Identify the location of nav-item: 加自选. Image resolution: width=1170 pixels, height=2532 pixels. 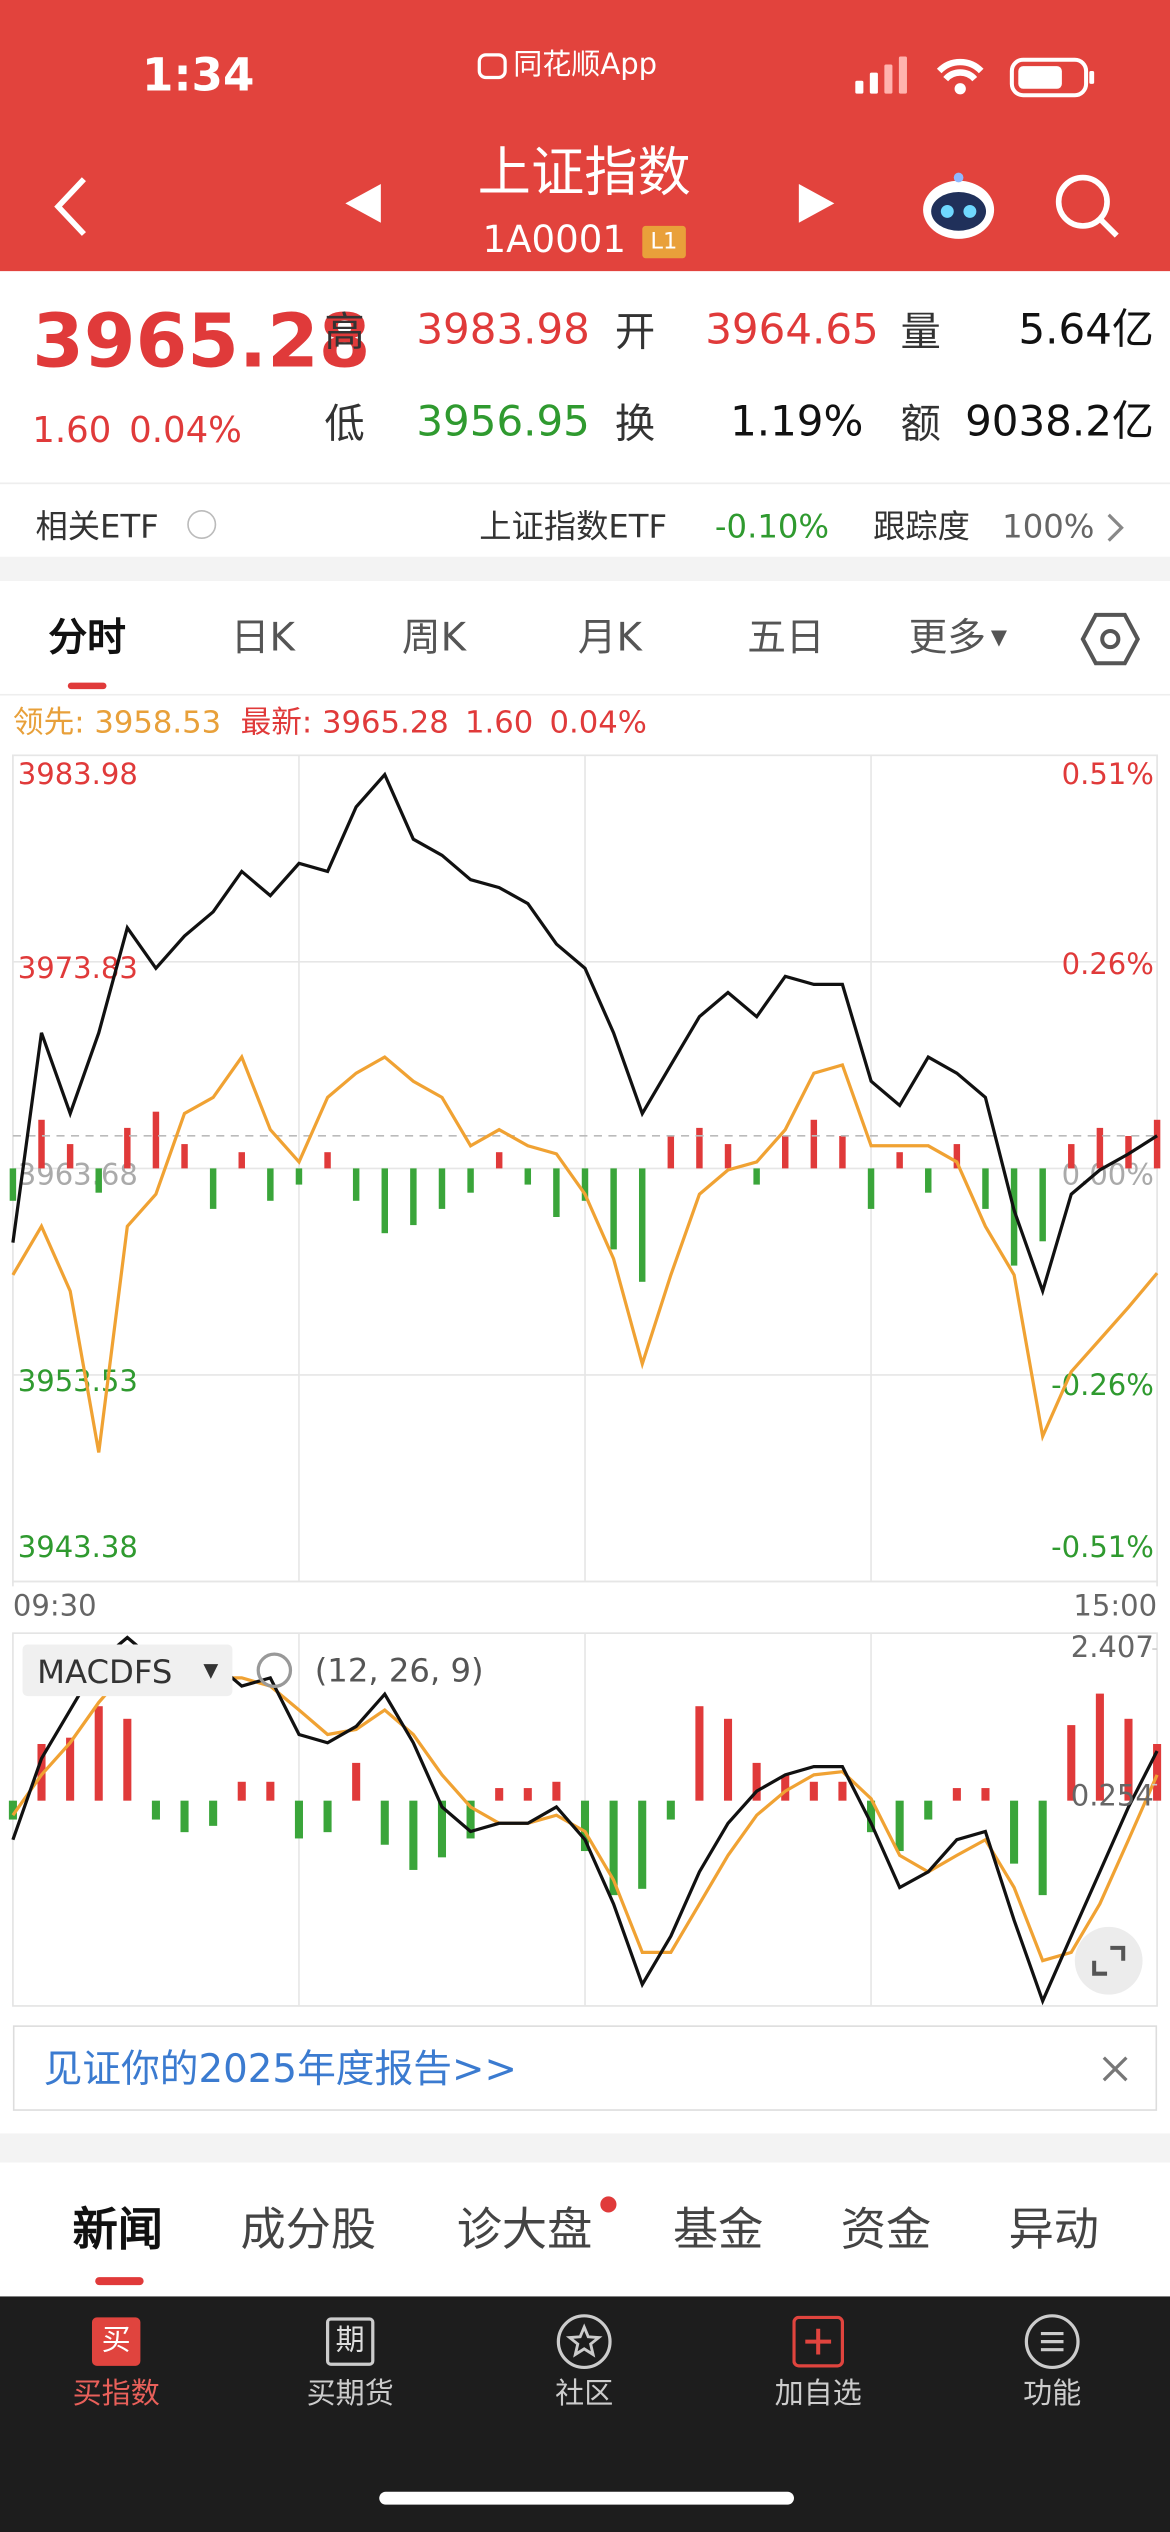
(818, 2367).